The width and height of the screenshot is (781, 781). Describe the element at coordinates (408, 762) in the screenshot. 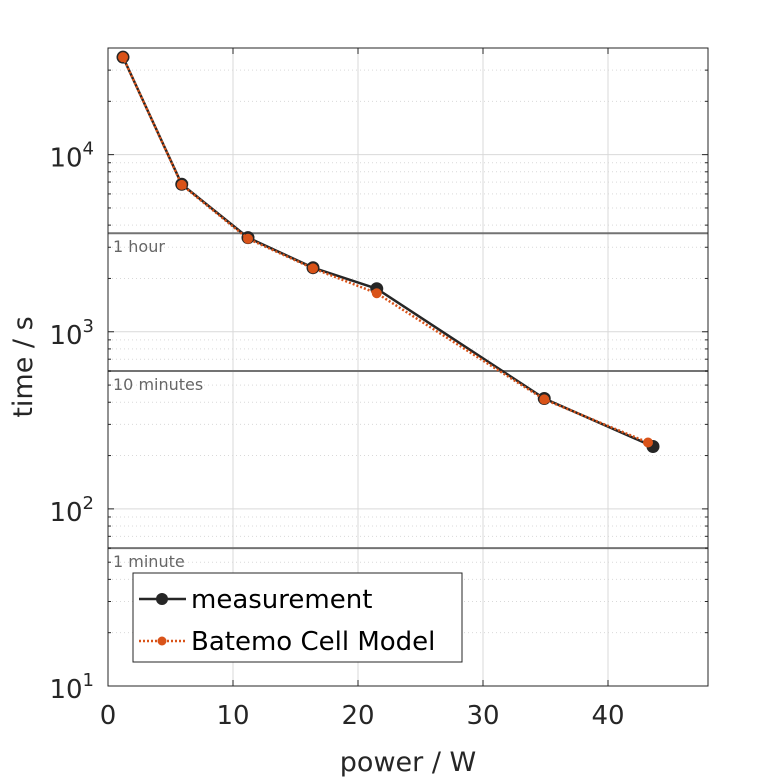

I see `x-axis-label: power / W` at that location.